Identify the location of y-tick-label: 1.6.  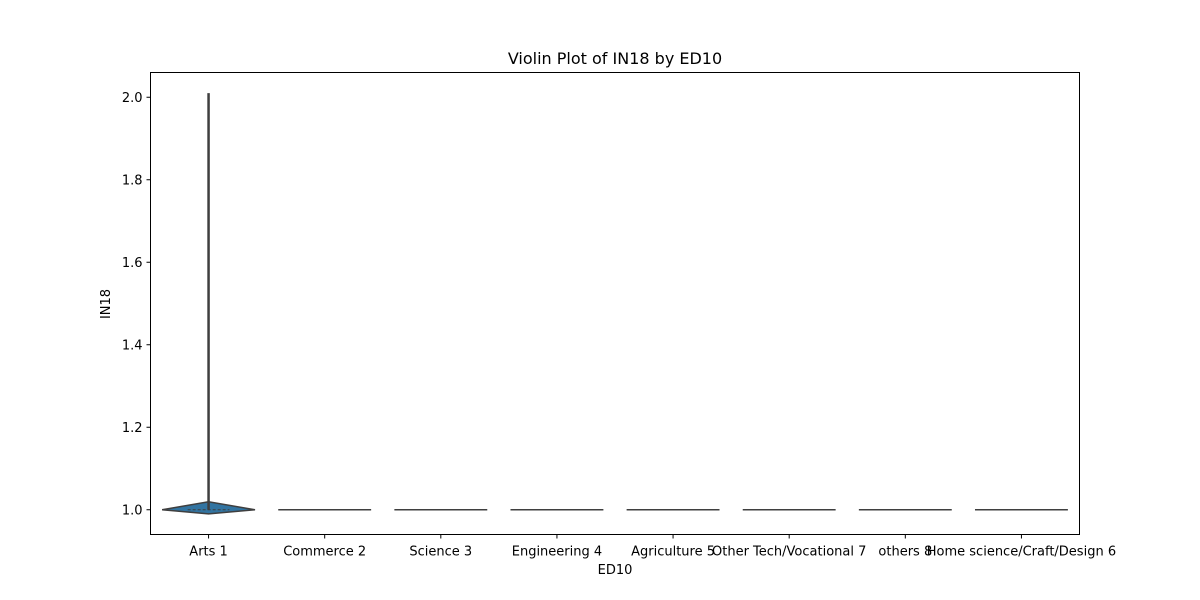
(132, 263).